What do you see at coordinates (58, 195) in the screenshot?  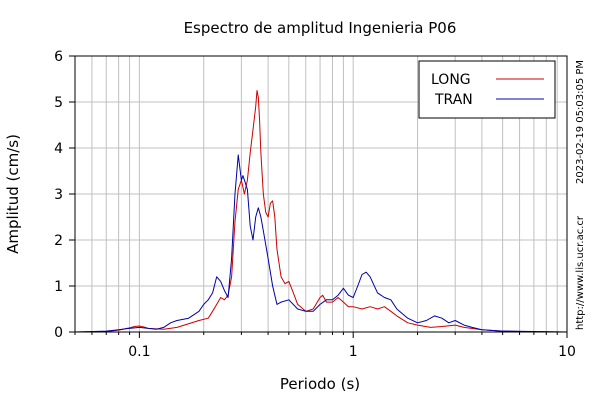 I see `y-tick-label: 3` at bounding box center [58, 195].